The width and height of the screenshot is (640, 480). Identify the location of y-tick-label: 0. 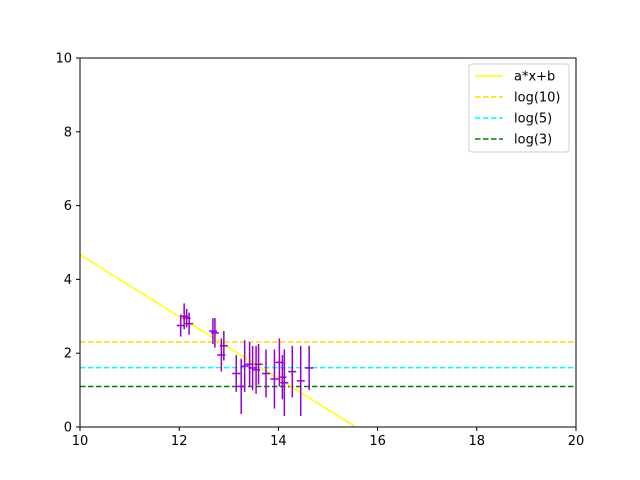
(68, 428).